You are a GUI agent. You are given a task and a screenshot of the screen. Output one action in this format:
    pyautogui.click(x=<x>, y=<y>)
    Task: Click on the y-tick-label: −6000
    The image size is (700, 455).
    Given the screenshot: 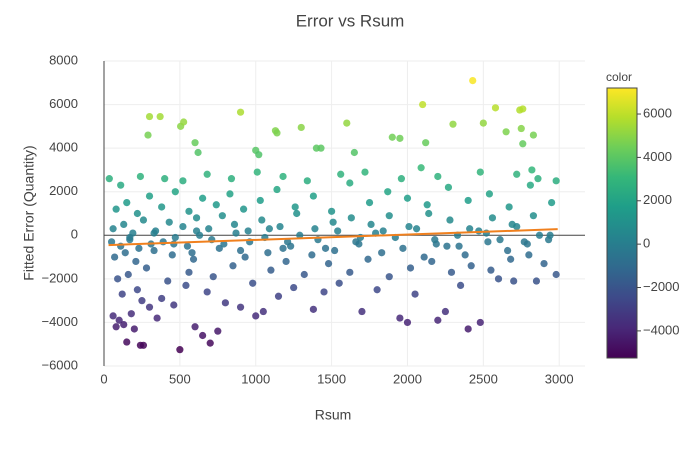 What is the action you would take?
    pyautogui.click(x=59, y=364)
    